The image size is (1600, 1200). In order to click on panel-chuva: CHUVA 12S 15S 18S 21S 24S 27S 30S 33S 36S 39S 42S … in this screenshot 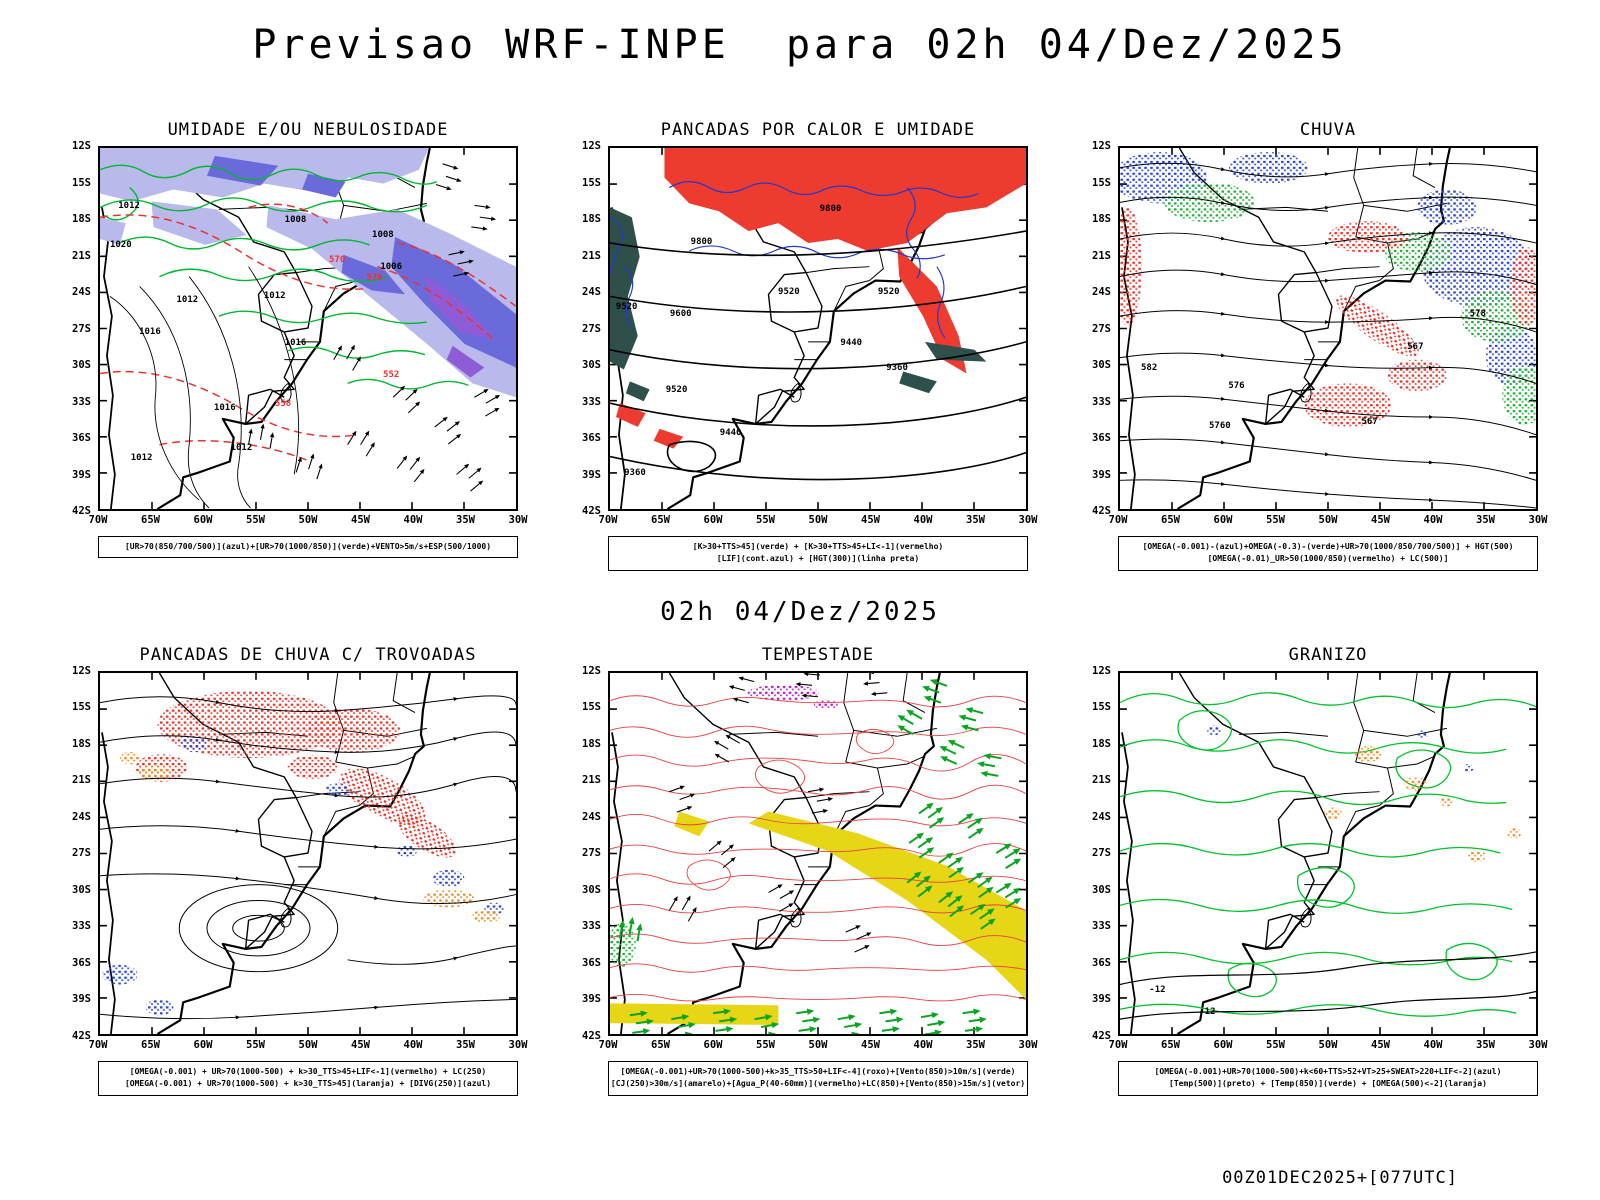, I will do `click(1315, 345)`.